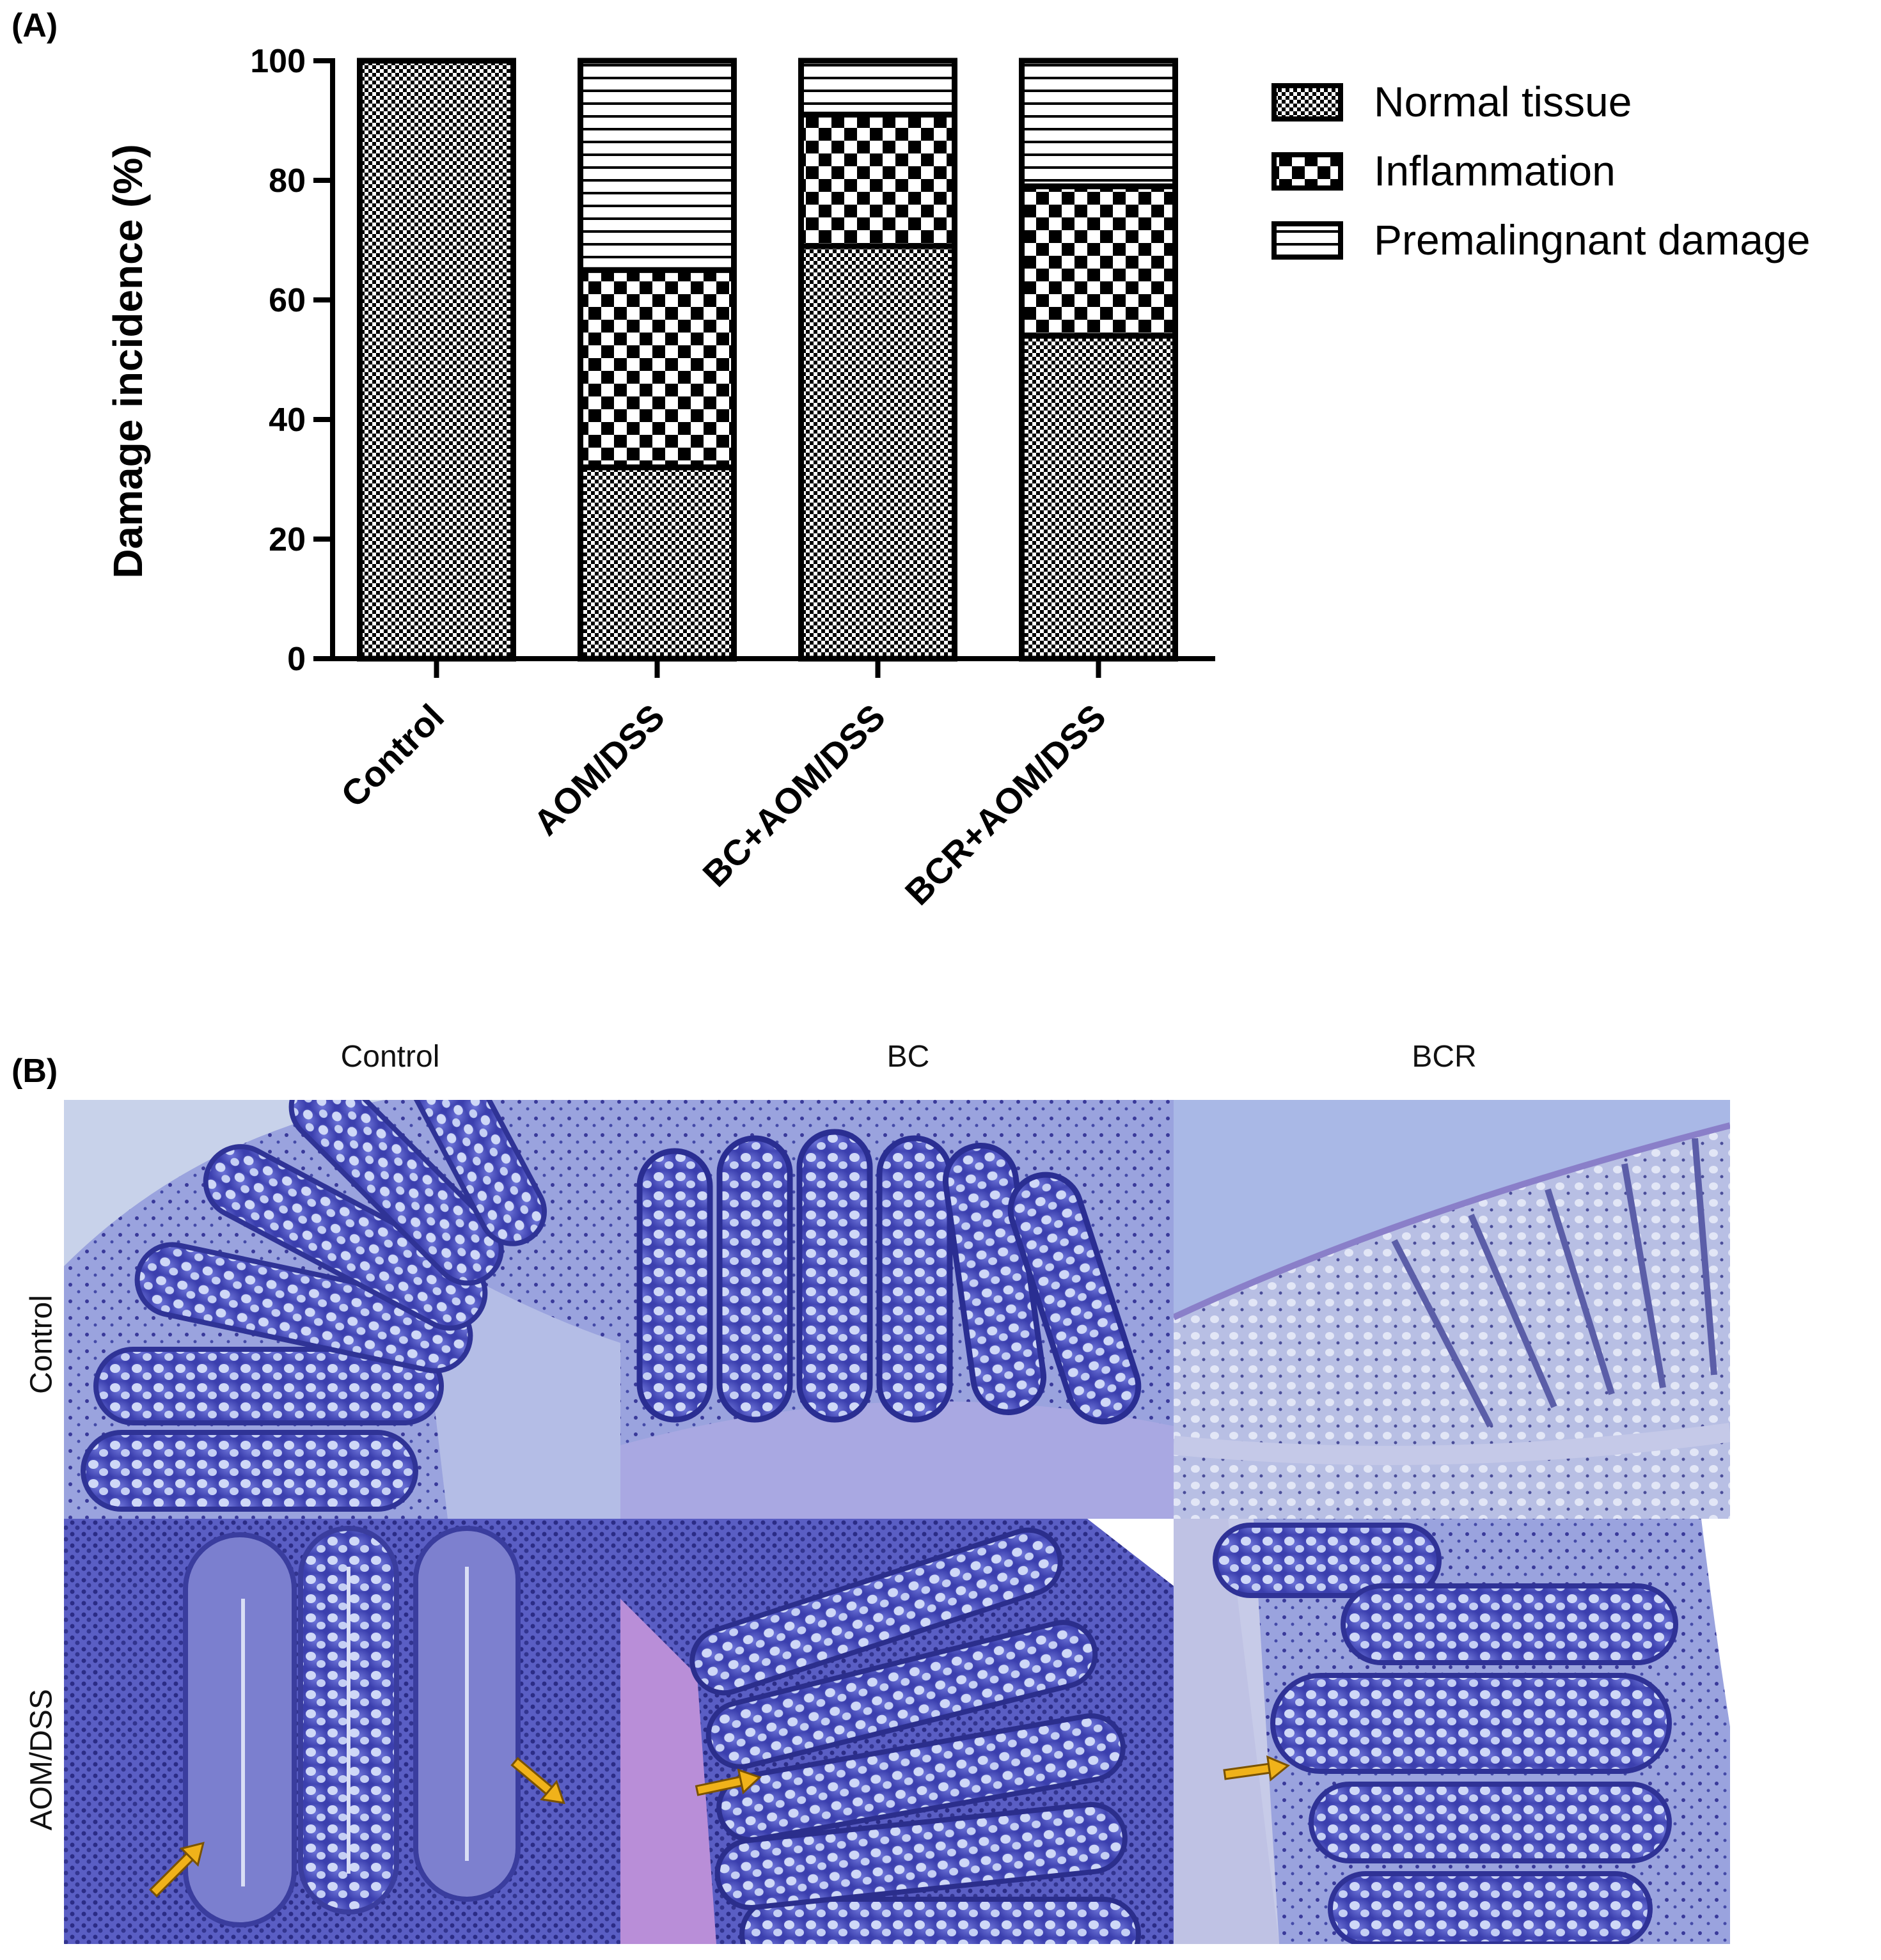  I want to click on histology-aomdss-bcr, so click(1452, 1731).